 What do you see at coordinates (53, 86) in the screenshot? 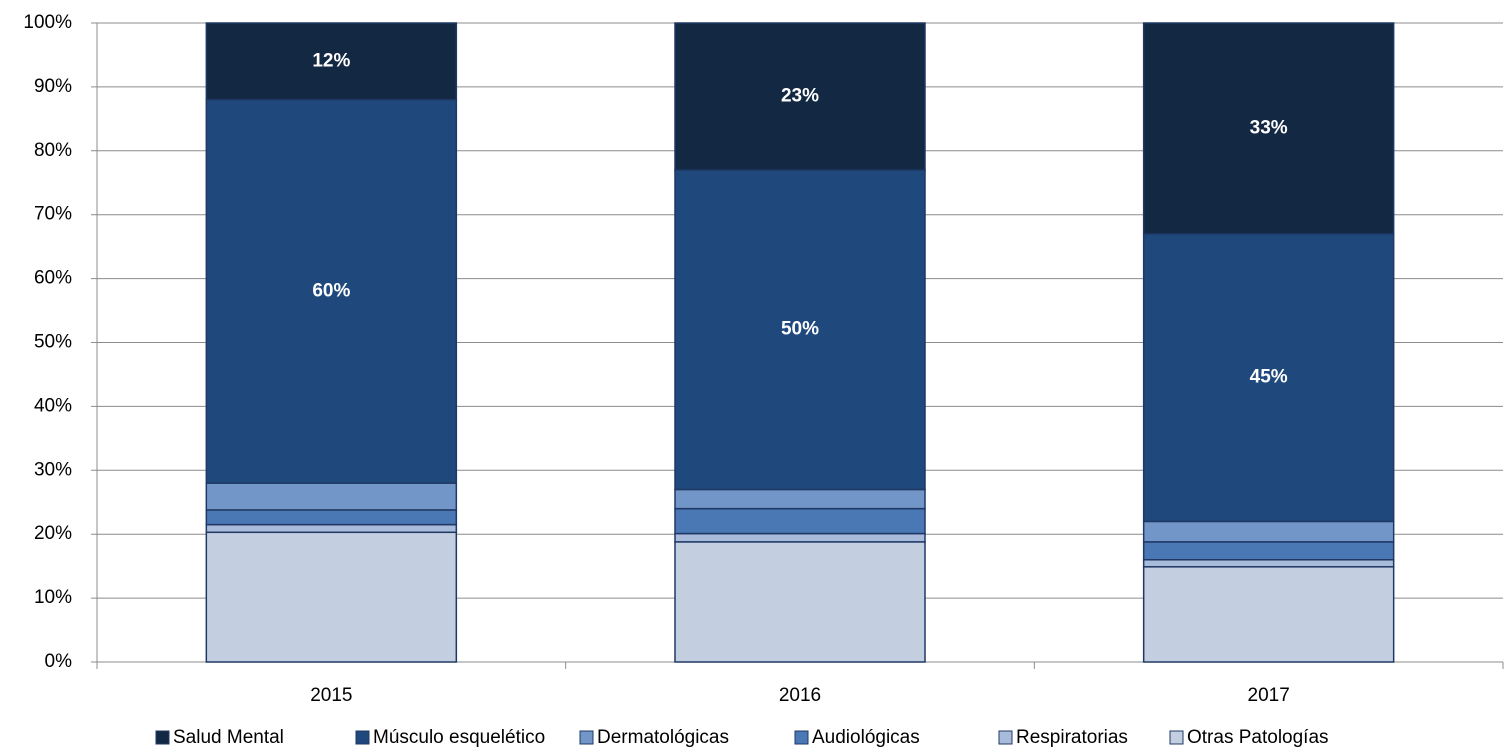
I see `y-tick-label: 90%` at bounding box center [53, 86].